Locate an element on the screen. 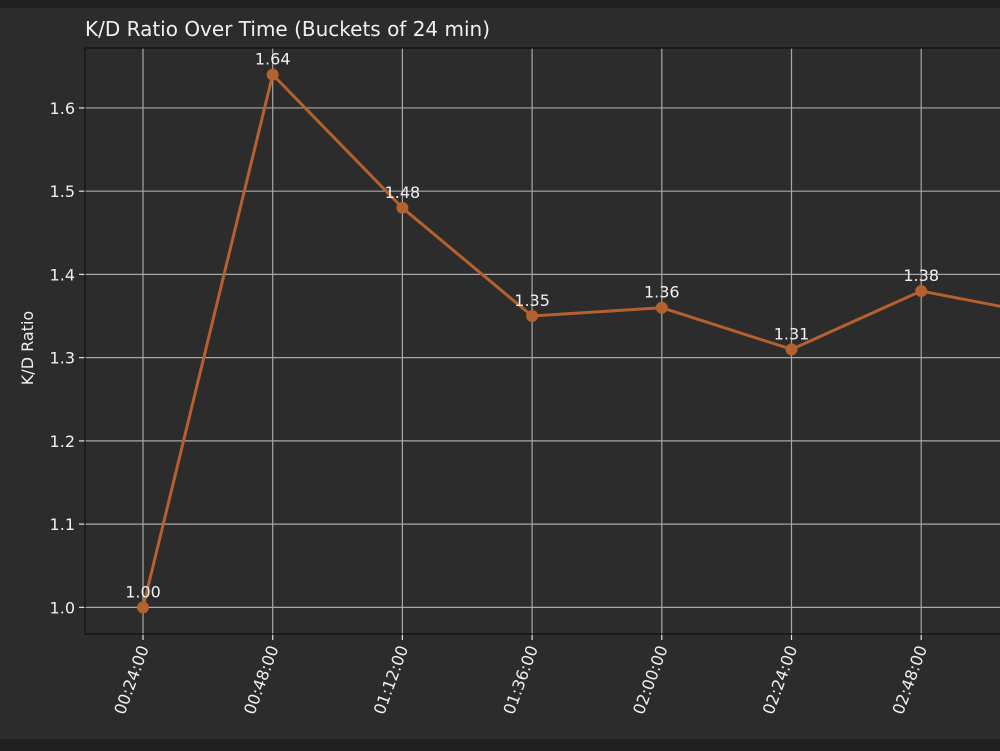  y-axis-label: K/D Ratio is located at coordinates (27, 348).